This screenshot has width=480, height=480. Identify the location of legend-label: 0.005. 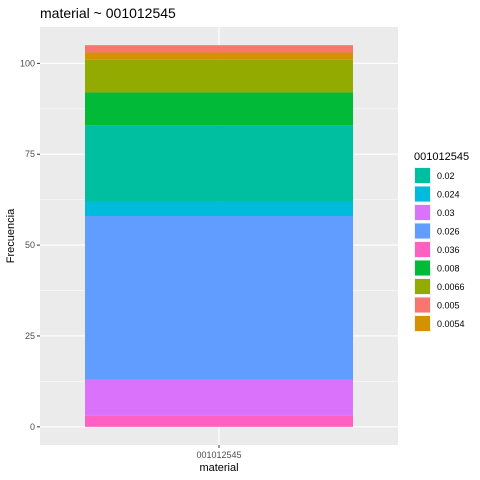
(448, 306).